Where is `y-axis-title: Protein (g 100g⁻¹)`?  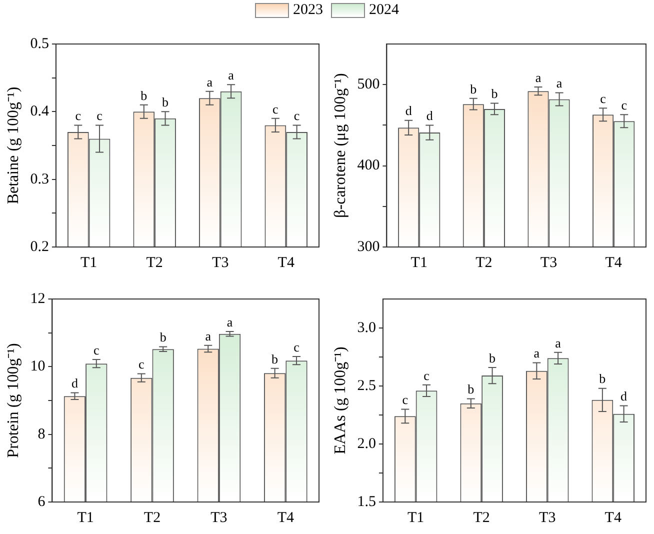 y-axis-title: Protein (g 100g⁻¹) is located at coordinates (13, 400).